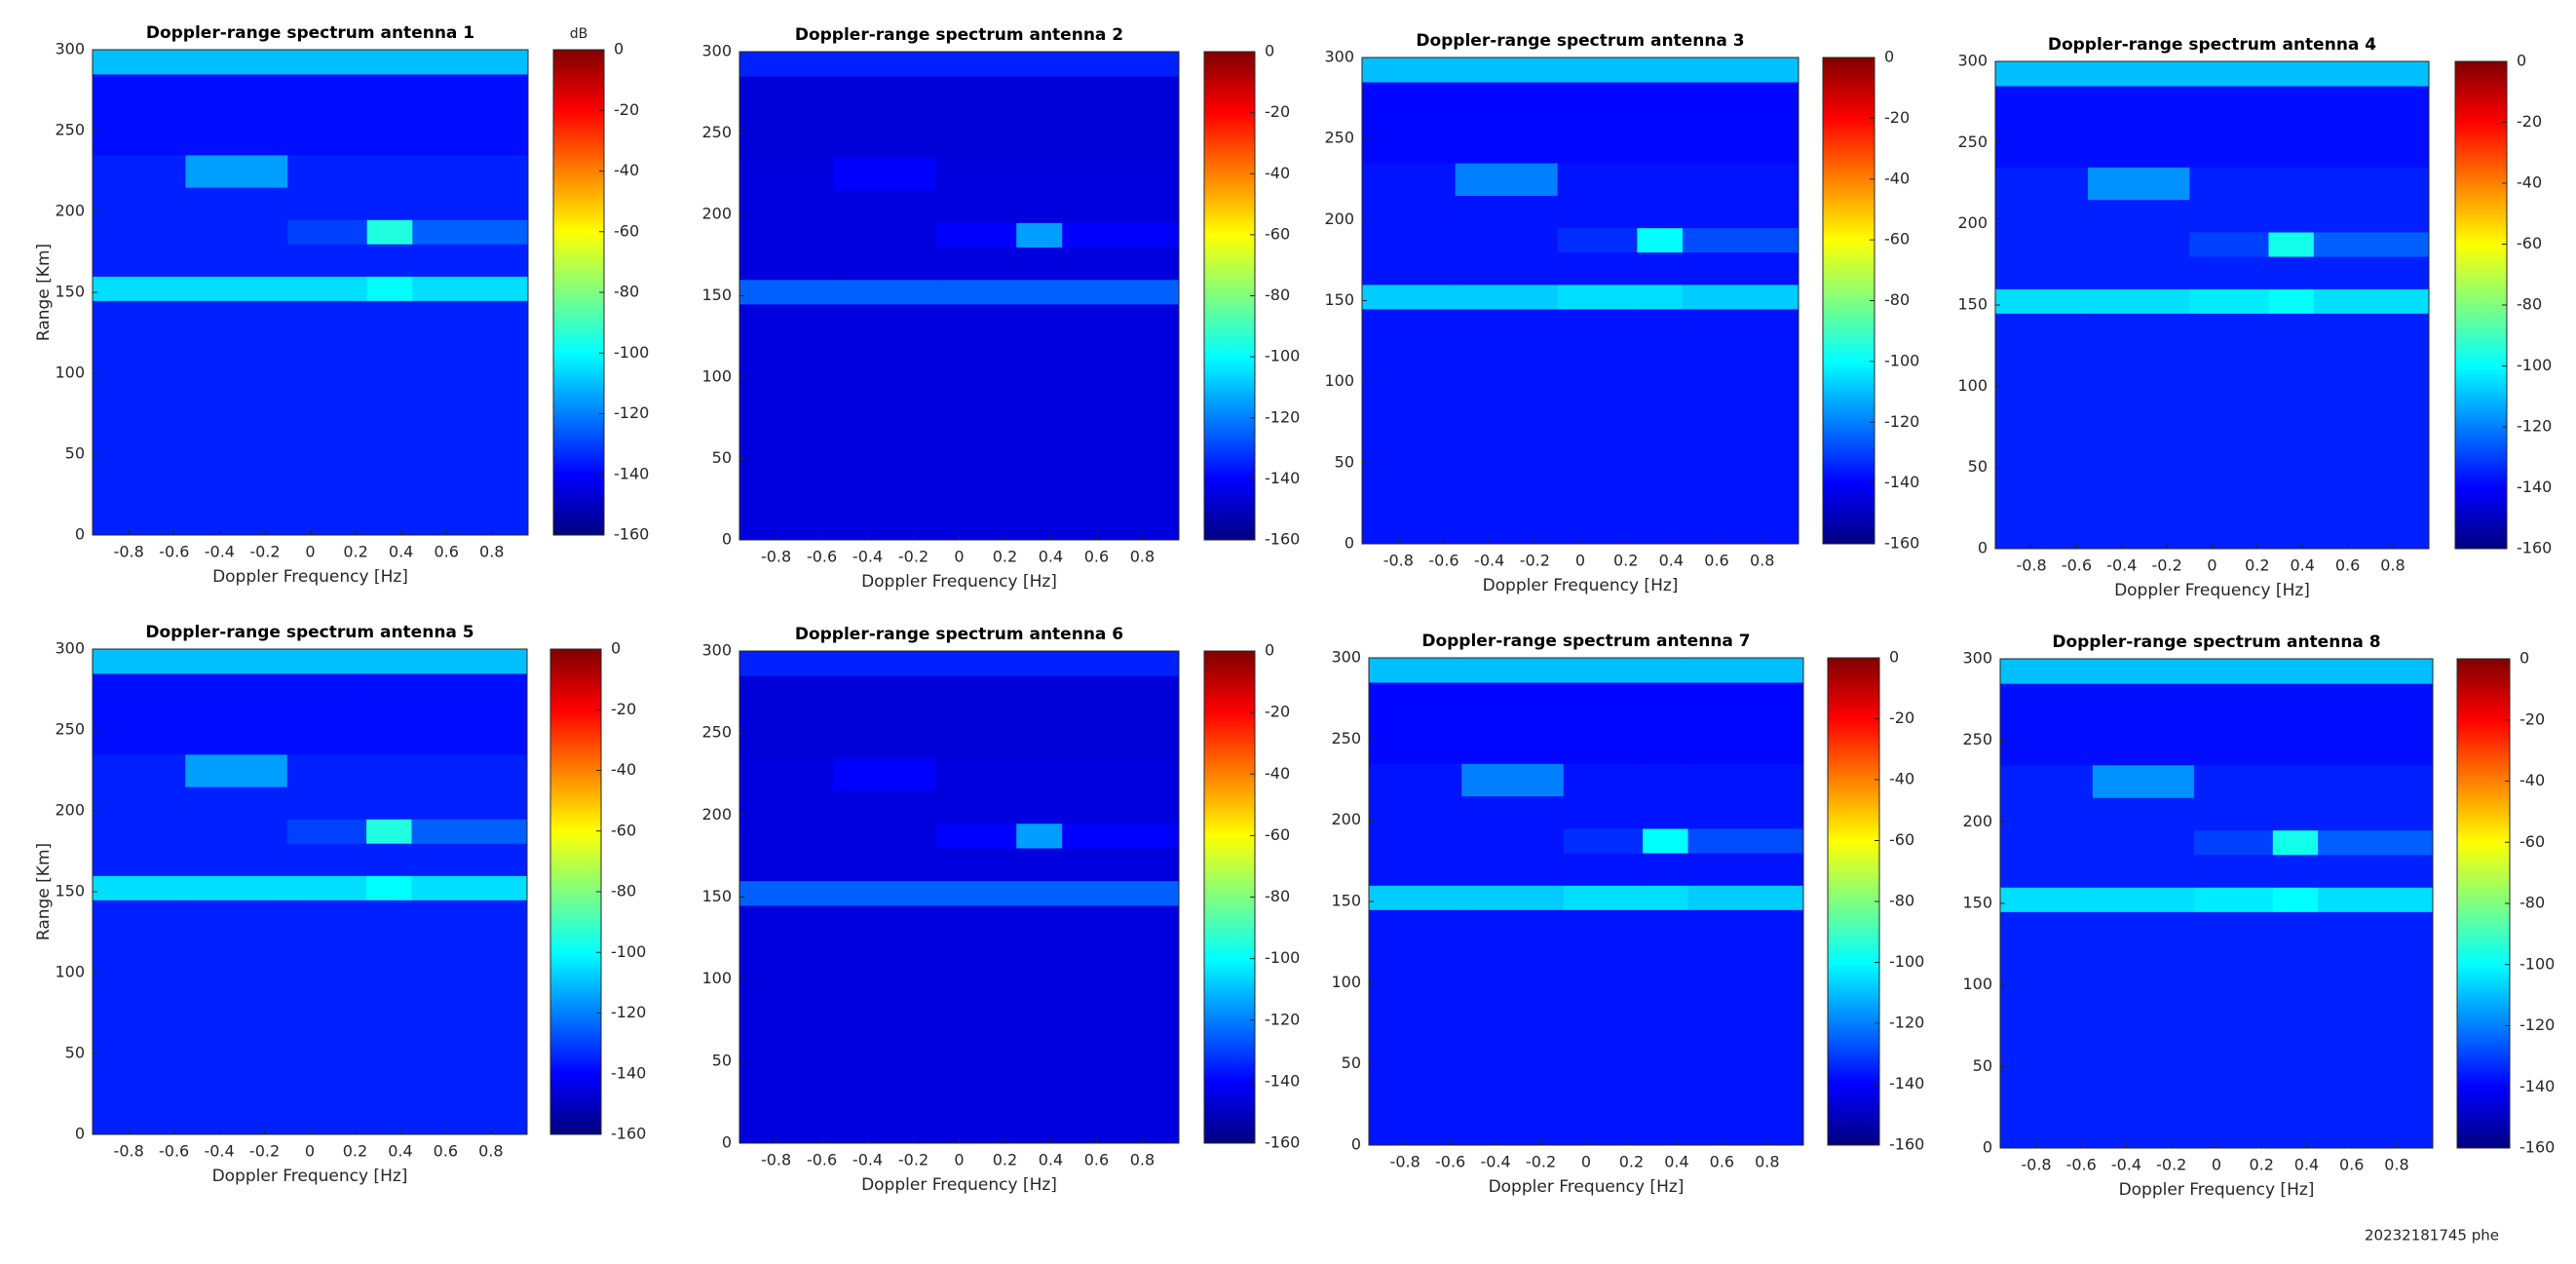 The height and width of the screenshot is (1264, 2576). Describe the element at coordinates (579, 34) in the screenshot. I see `colorbar-label: dB` at that location.